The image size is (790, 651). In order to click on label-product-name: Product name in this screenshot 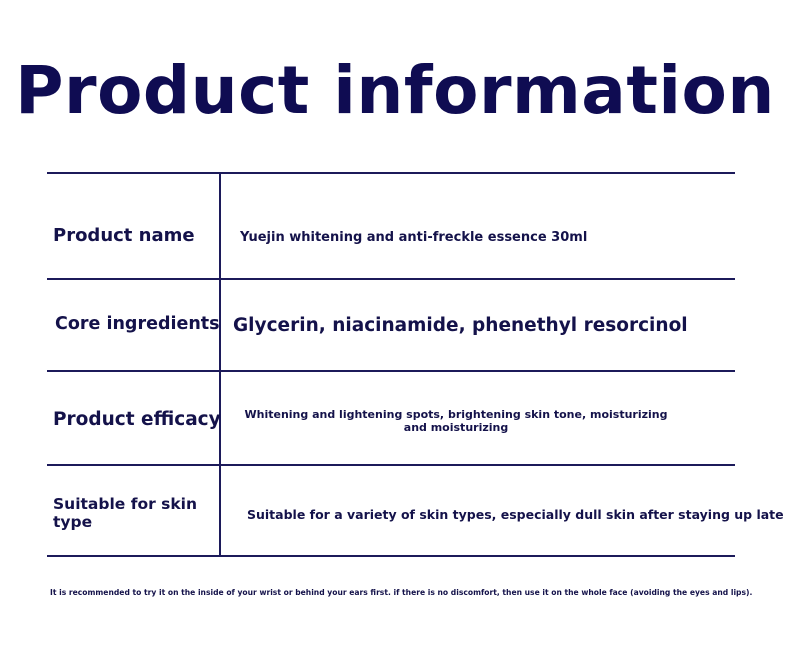, I will do `click(124, 235)`.